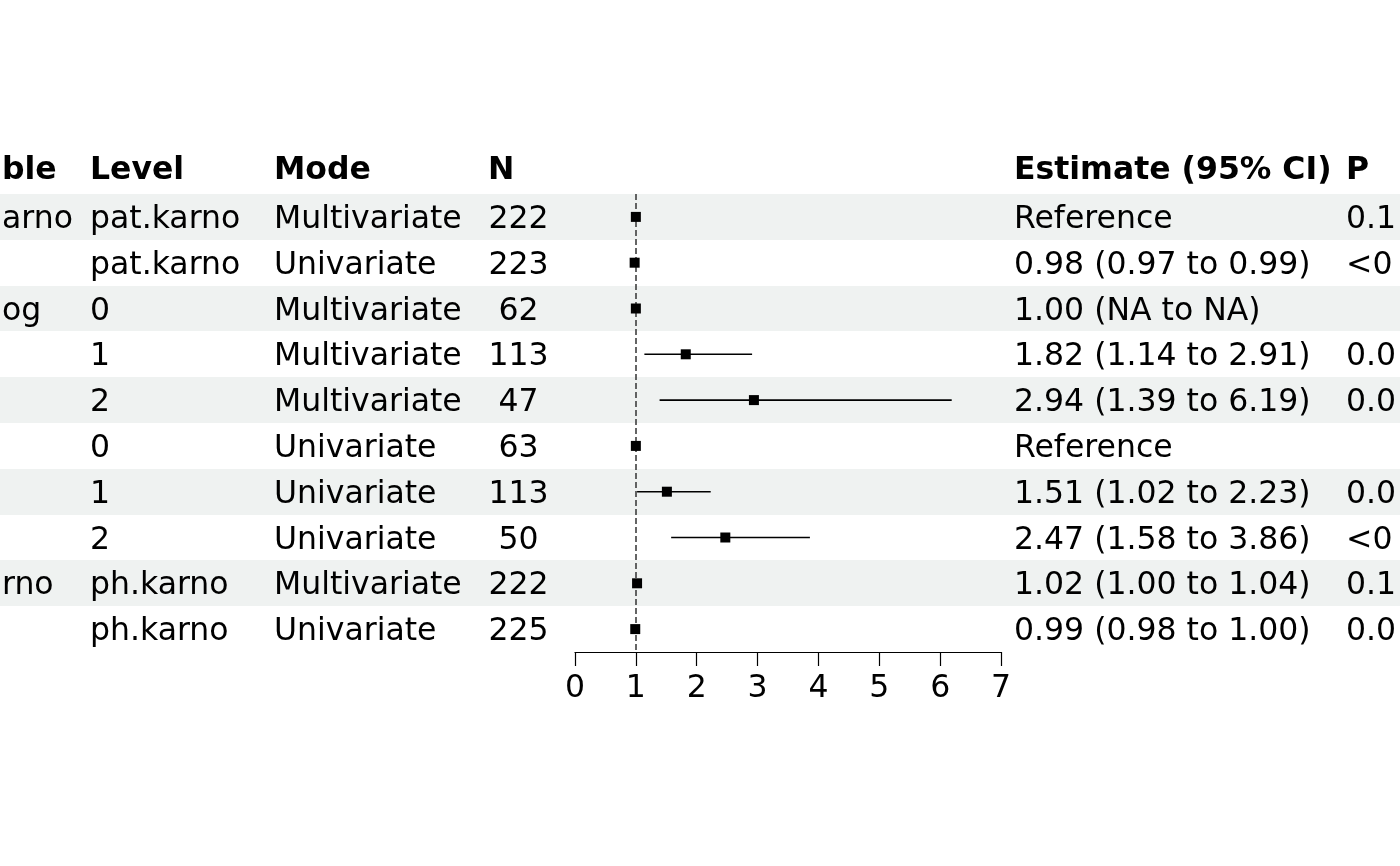 The height and width of the screenshot is (866, 1400). I want to click on text: 0.98 (0.97 to 0.99), so click(1162, 262).